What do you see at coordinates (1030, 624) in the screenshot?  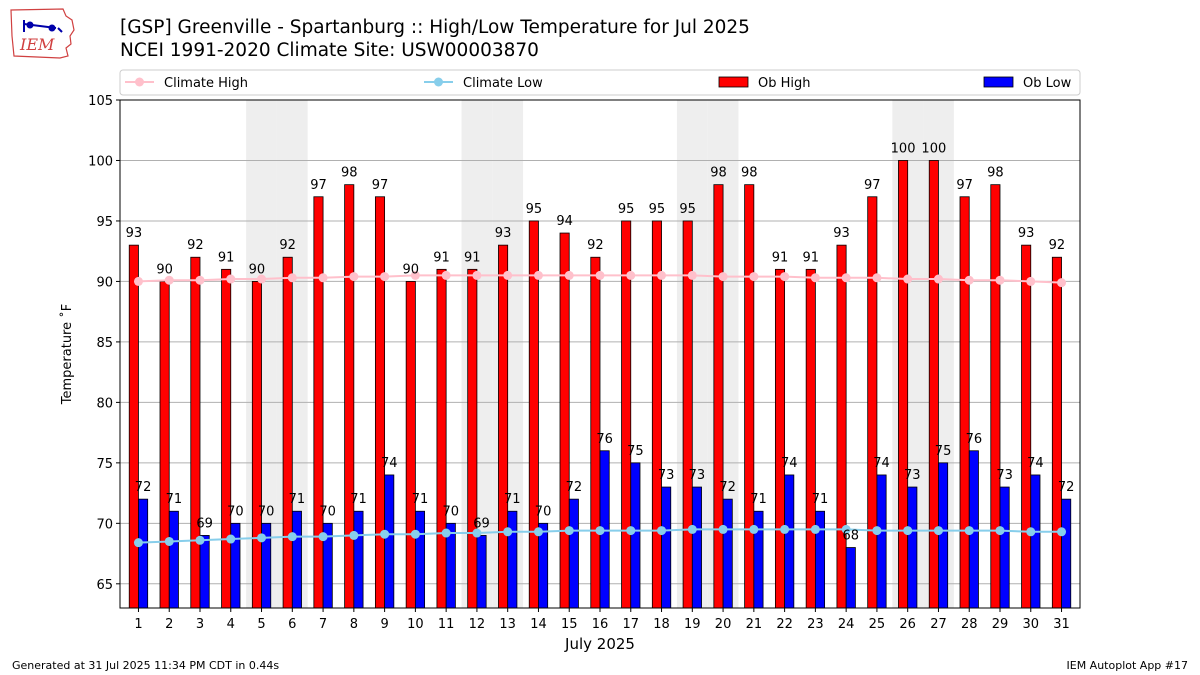 I see `x-tick-label: 30` at bounding box center [1030, 624].